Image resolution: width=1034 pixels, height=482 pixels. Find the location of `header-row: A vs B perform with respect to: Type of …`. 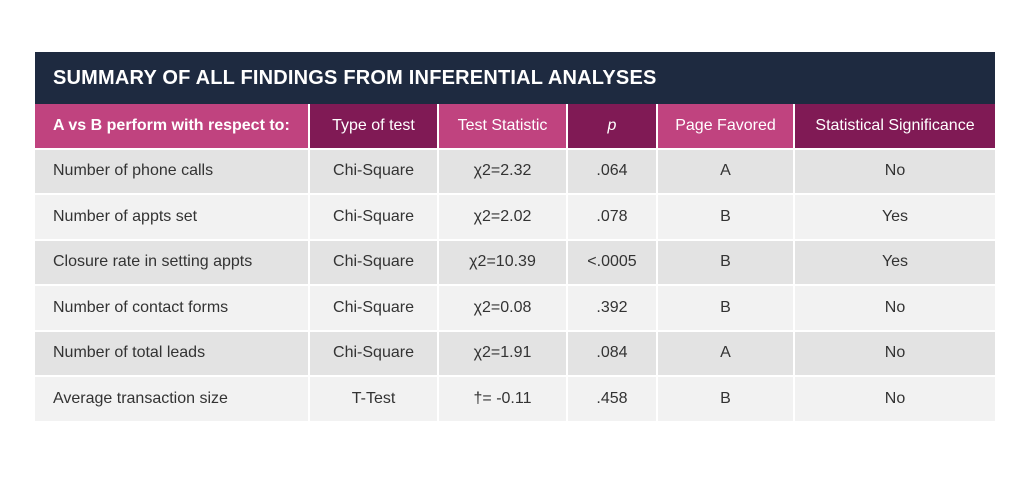

header-row: A vs B perform with respect to: Type of … is located at coordinates (515, 127).